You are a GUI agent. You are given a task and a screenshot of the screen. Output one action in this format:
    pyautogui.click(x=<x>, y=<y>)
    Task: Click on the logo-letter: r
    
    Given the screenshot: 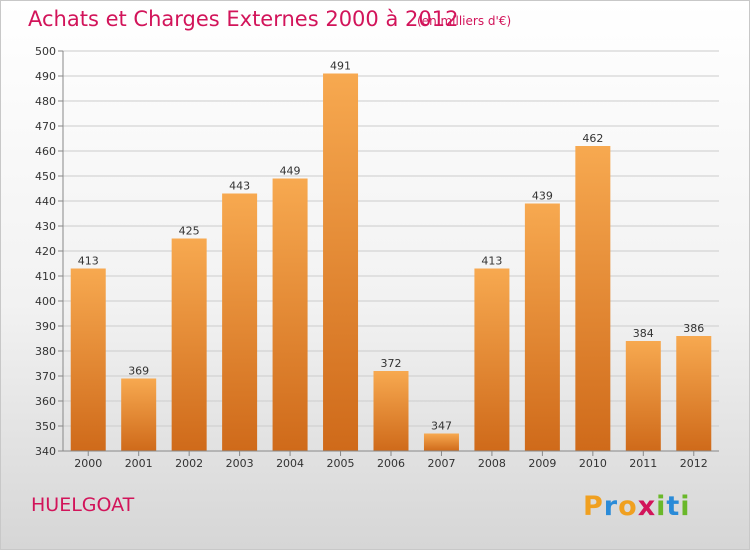 What is the action you would take?
    pyautogui.click(x=611, y=506)
    